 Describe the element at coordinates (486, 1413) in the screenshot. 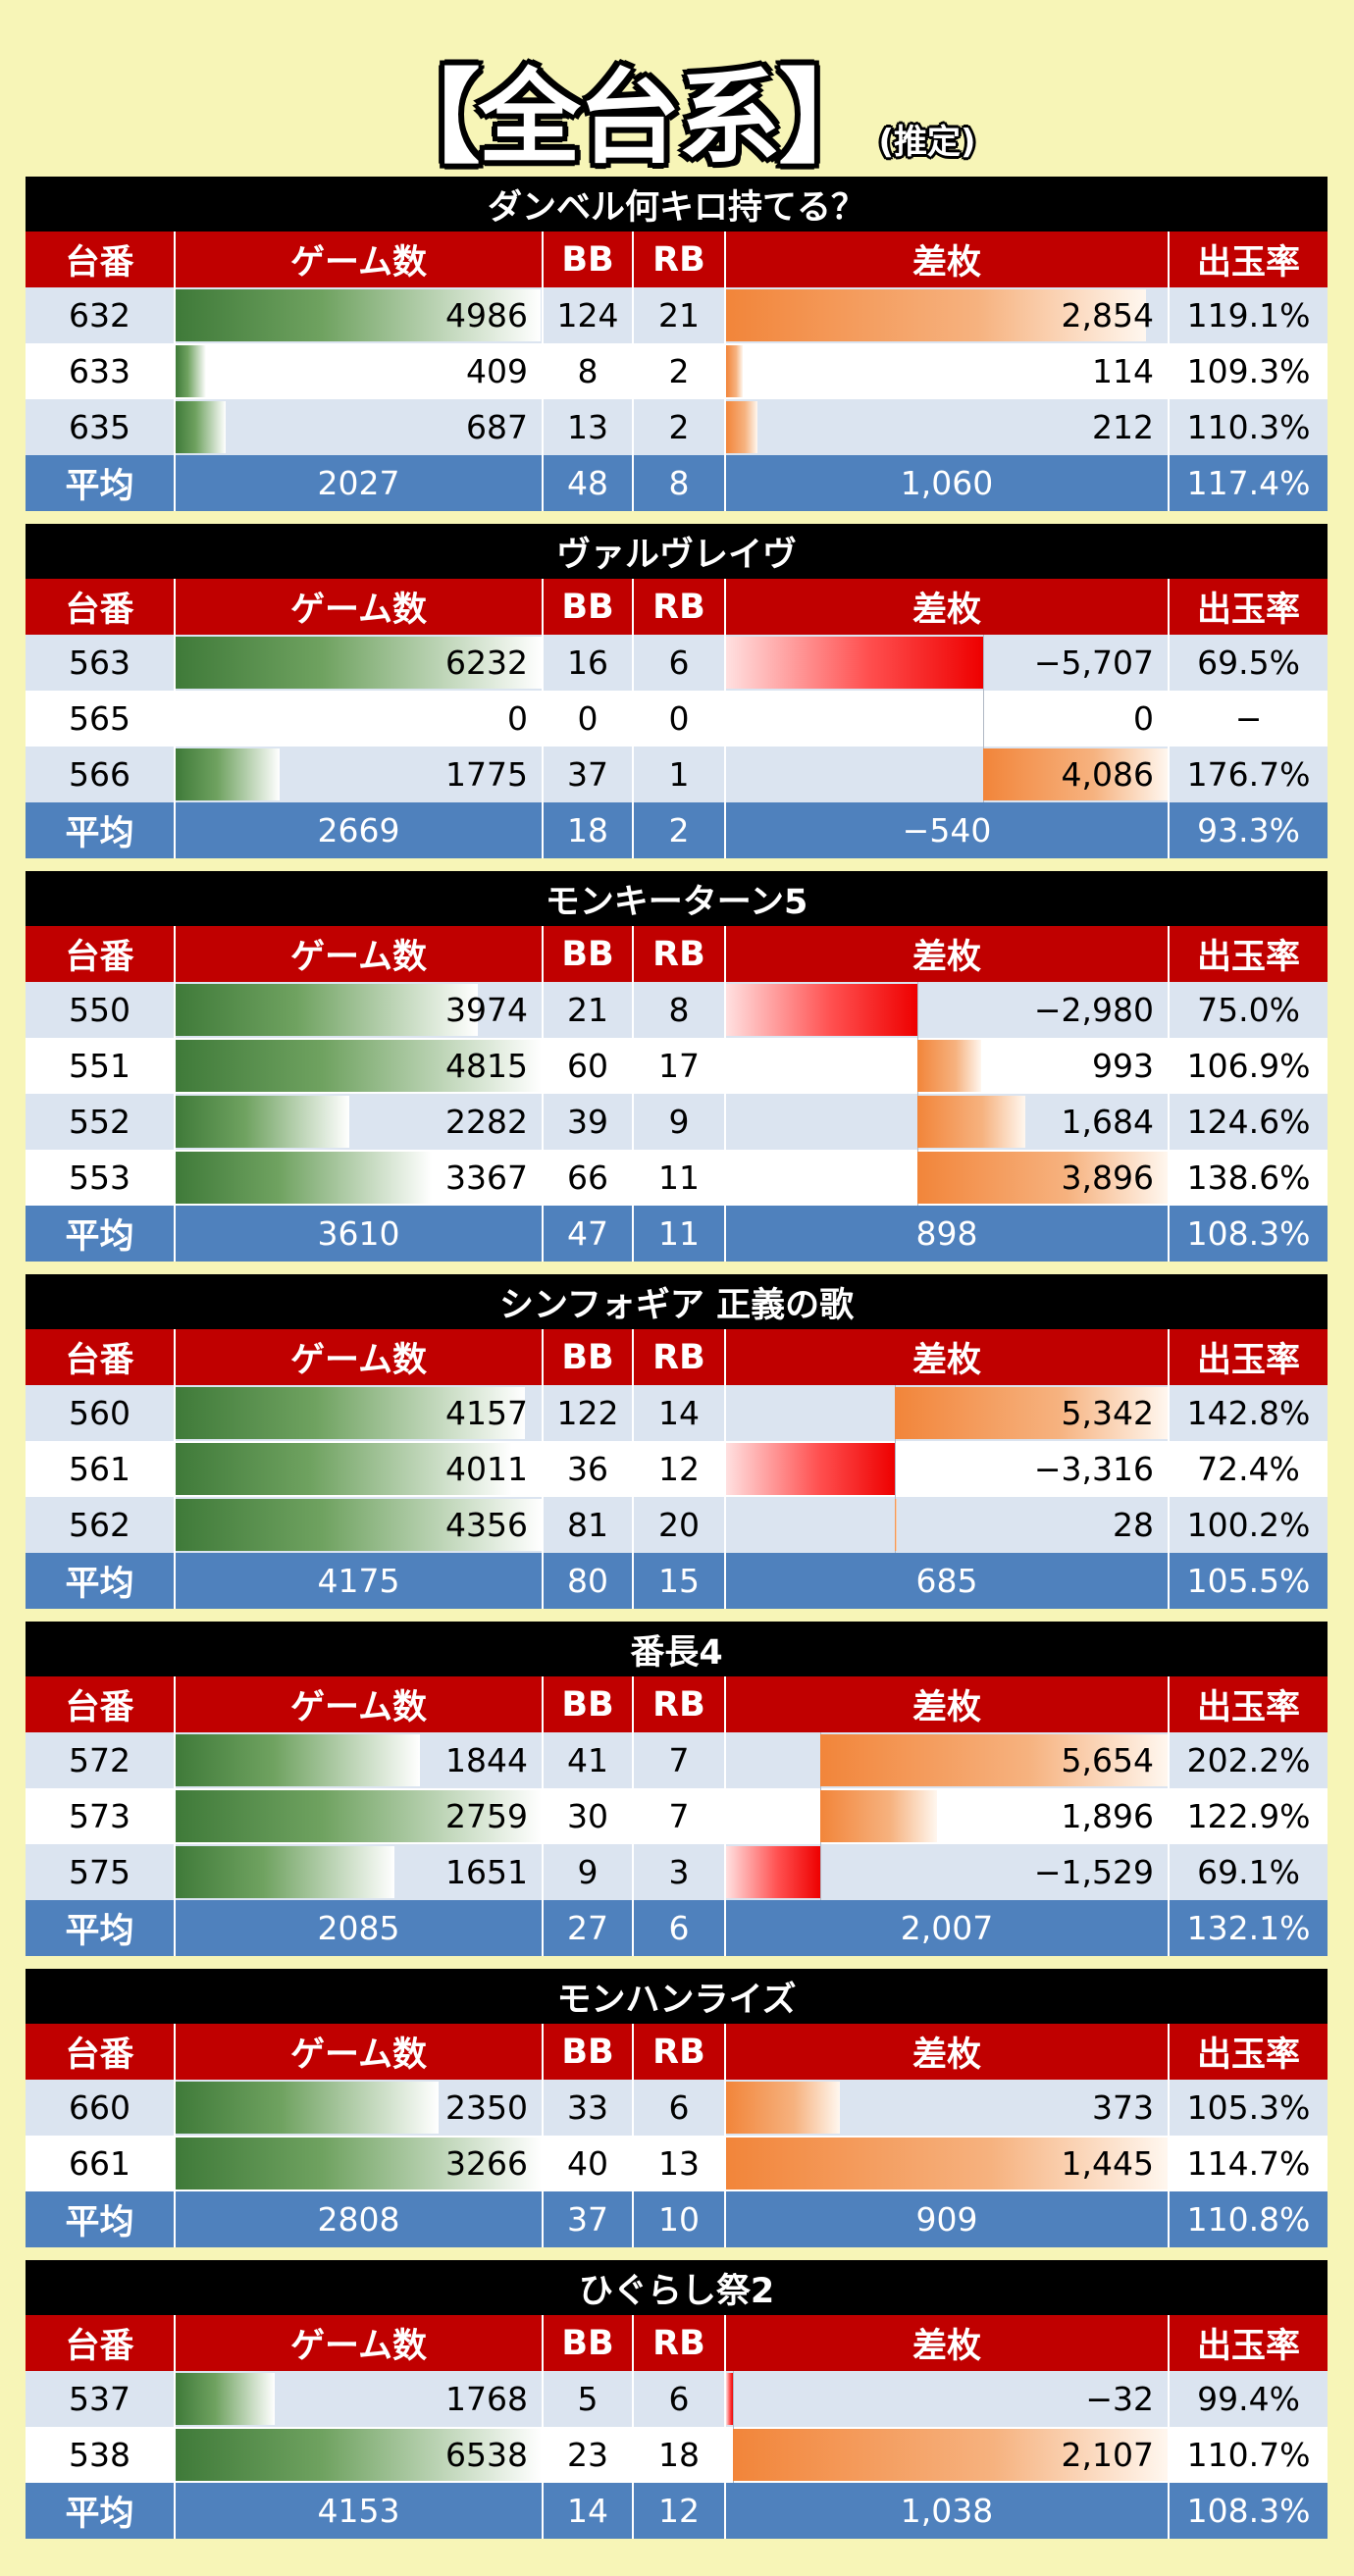

I see `games-value: 4157` at that location.